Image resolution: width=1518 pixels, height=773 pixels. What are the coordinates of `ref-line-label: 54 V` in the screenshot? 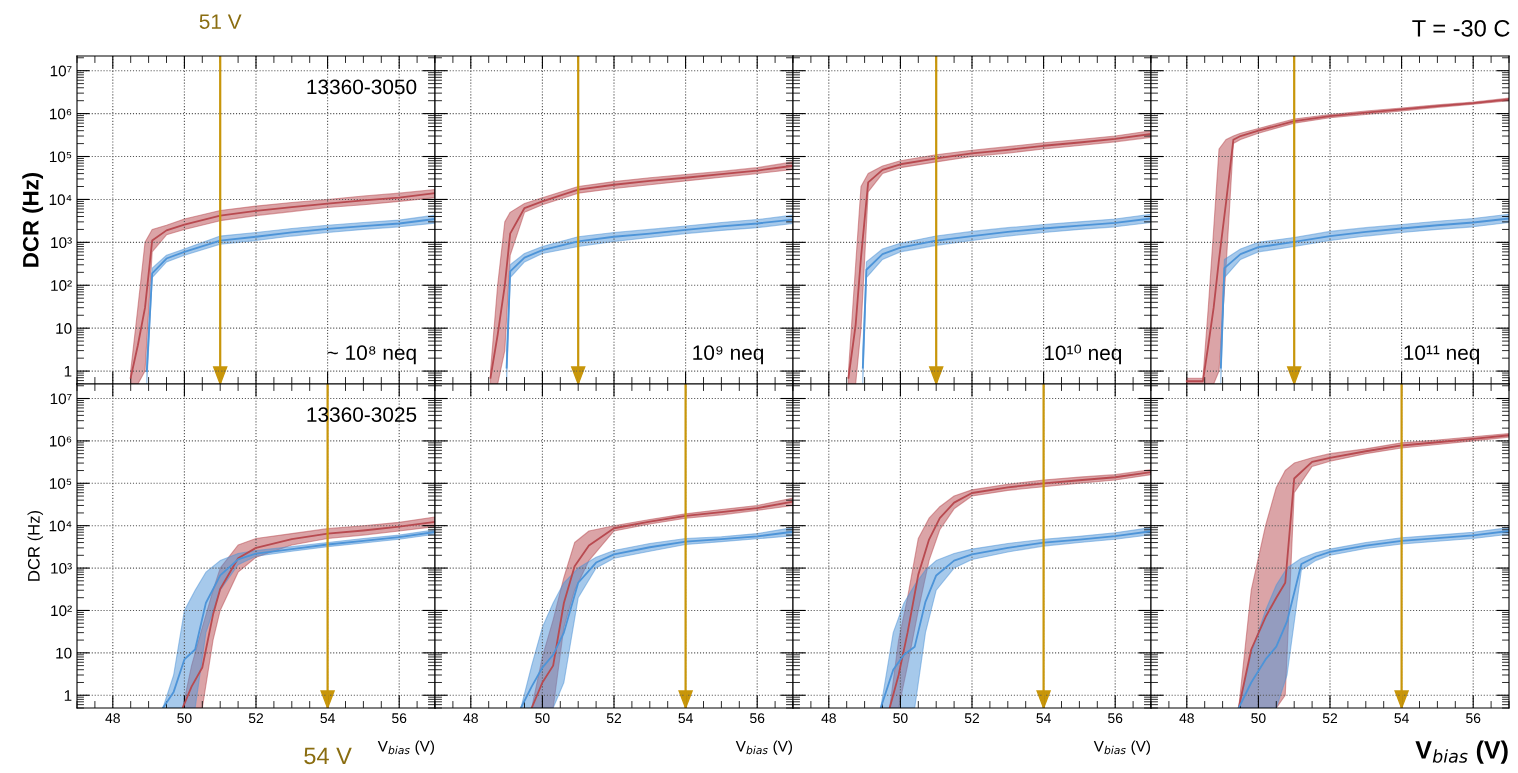 It's located at (328, 756).